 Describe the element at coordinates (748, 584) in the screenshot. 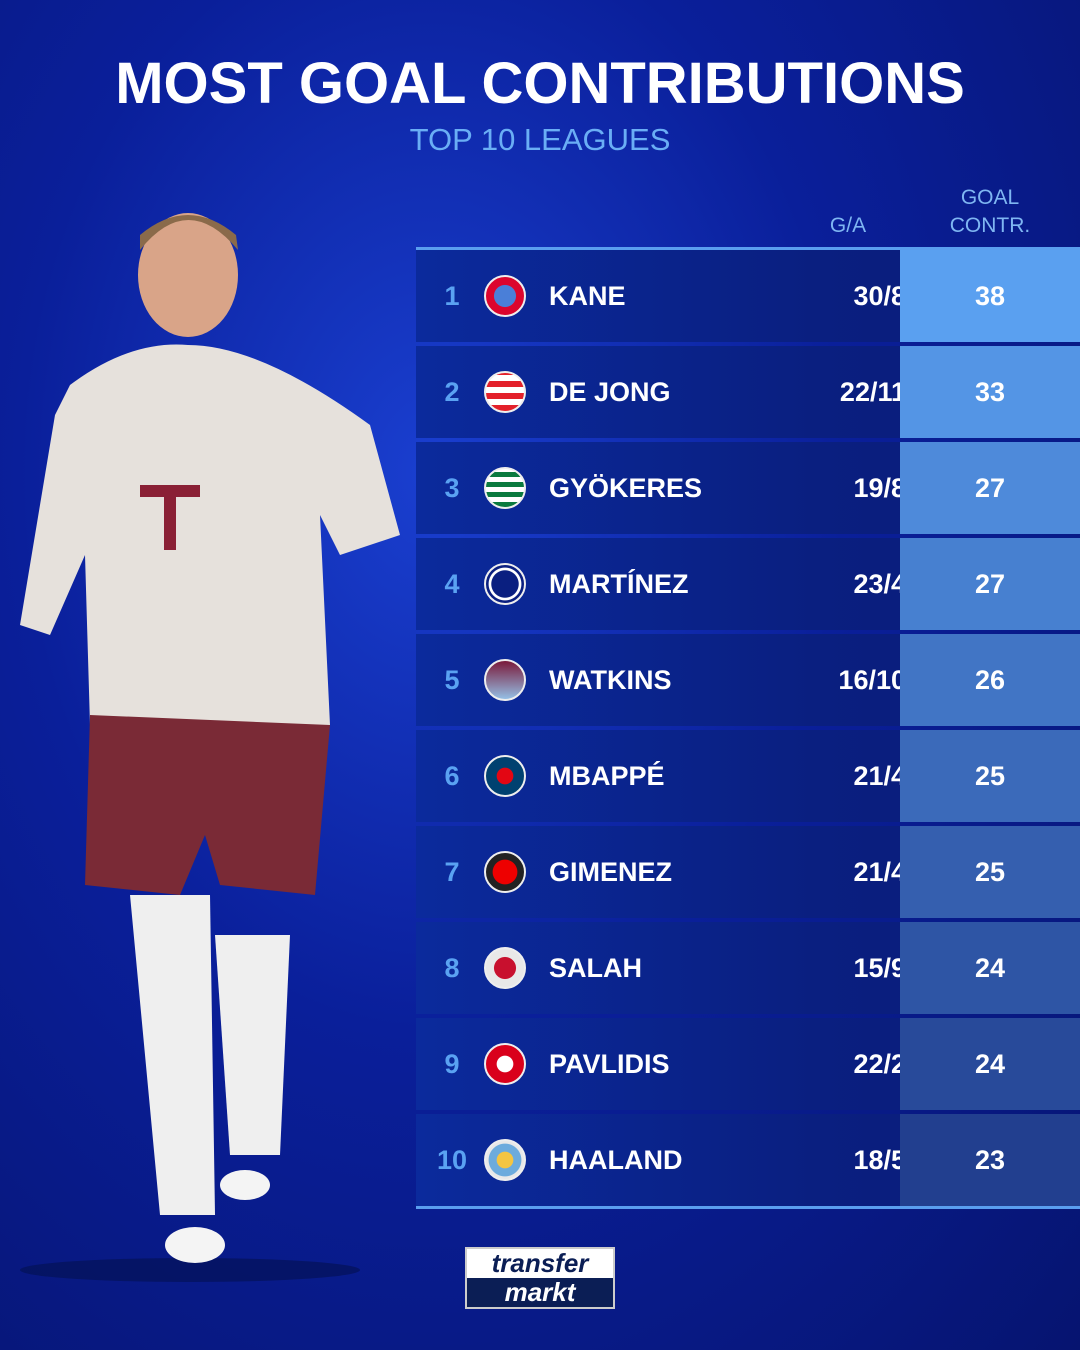

I see `table-row: 4 MARTÍNEZ 23/4 27` at that location.